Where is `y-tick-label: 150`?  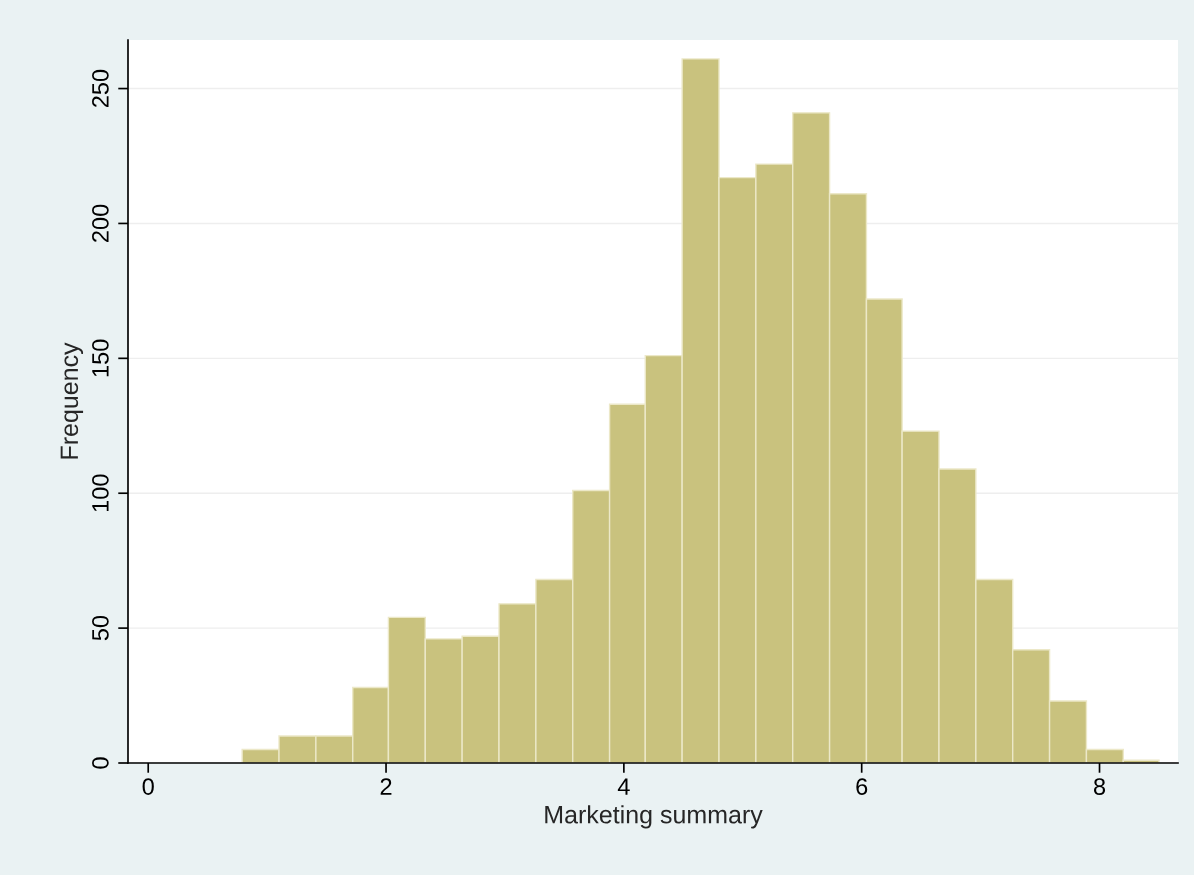
y-tick-label: 150 is located at coordinates (100, 358).